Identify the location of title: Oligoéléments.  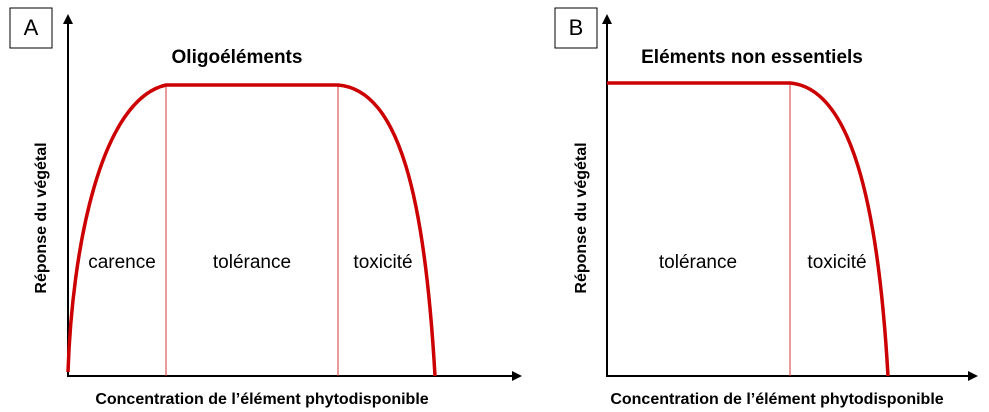
(237, 57).